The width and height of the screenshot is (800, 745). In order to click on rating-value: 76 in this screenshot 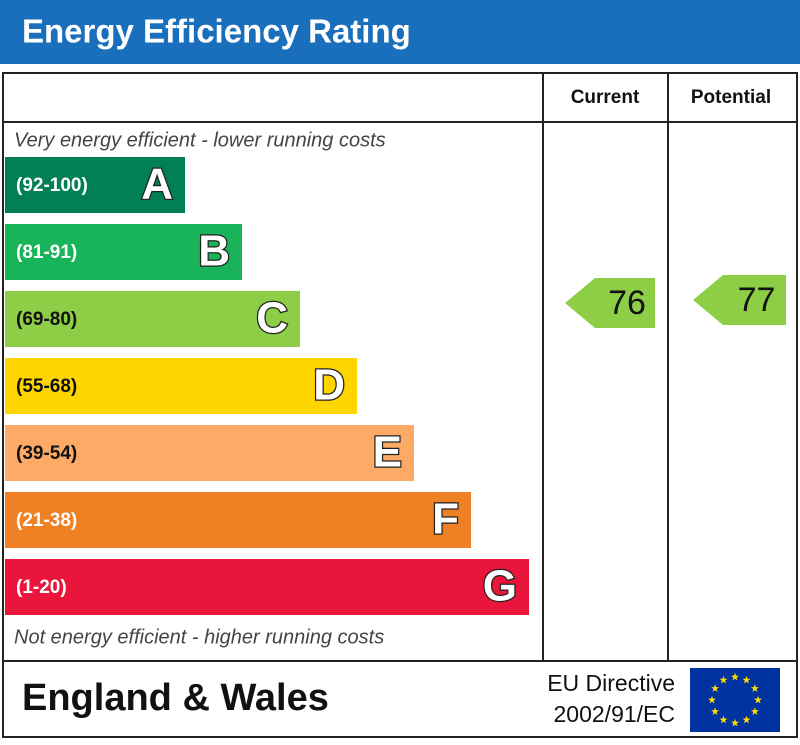, I will do `click(627, 303)`.